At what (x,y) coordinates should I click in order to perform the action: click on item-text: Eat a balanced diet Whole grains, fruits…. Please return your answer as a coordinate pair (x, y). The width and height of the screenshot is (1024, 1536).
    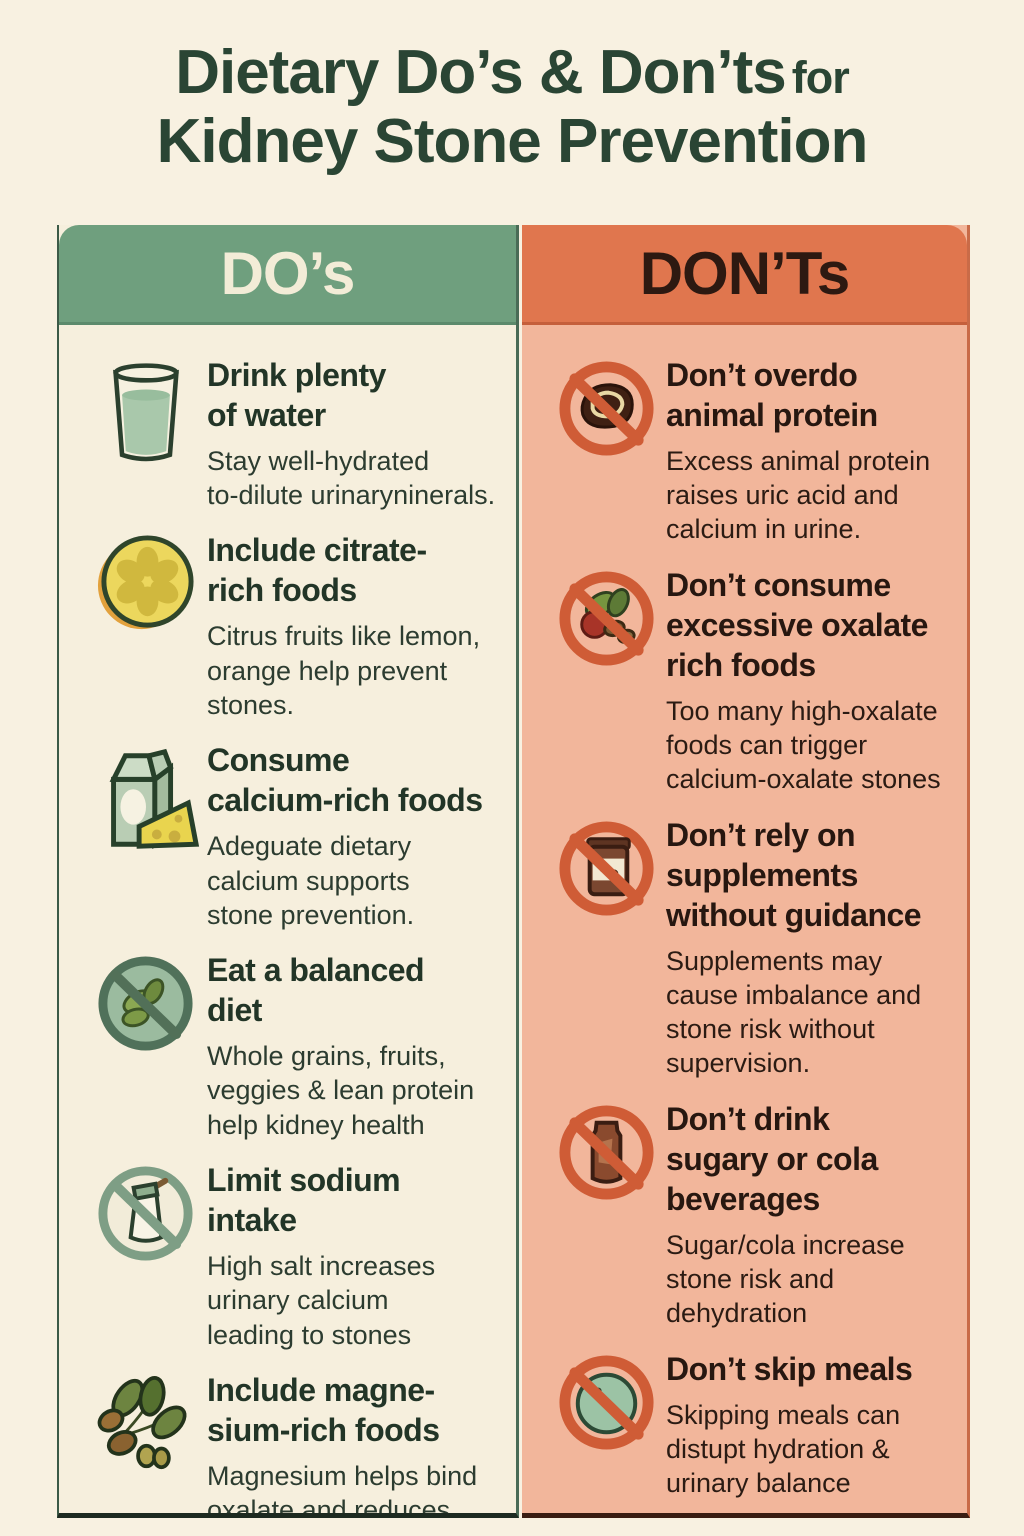
    Looking at the image, I should click on (354, 1046).